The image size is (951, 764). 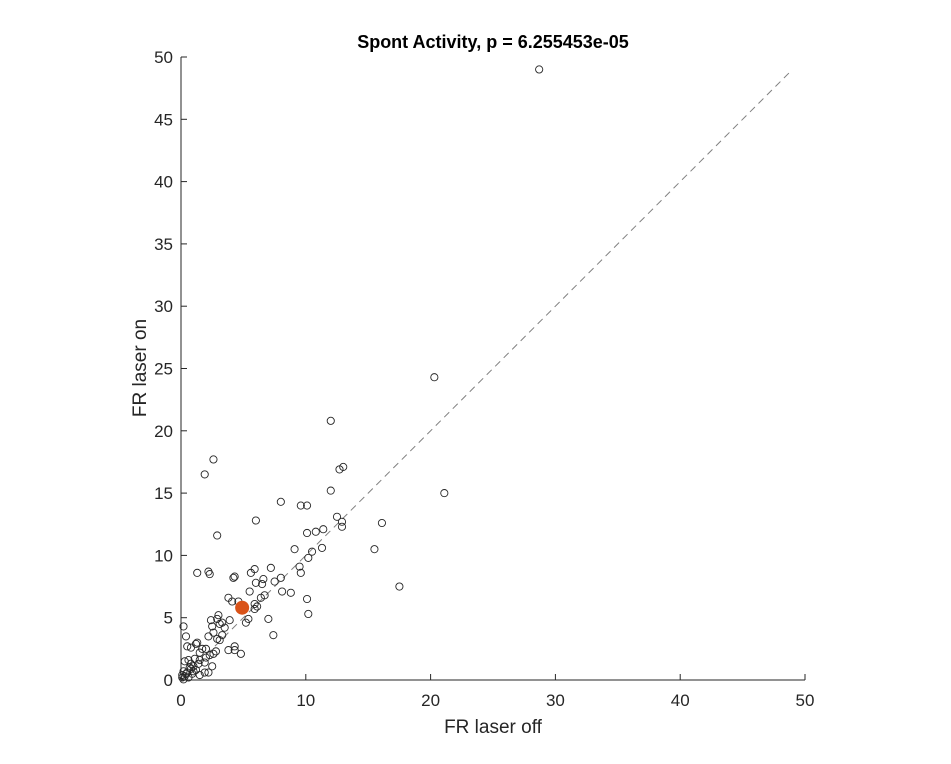 What do you see at coordinates (163, 431) in the screenshot?
I see `y-tick-label: 20` at bounding box center [163, 431].